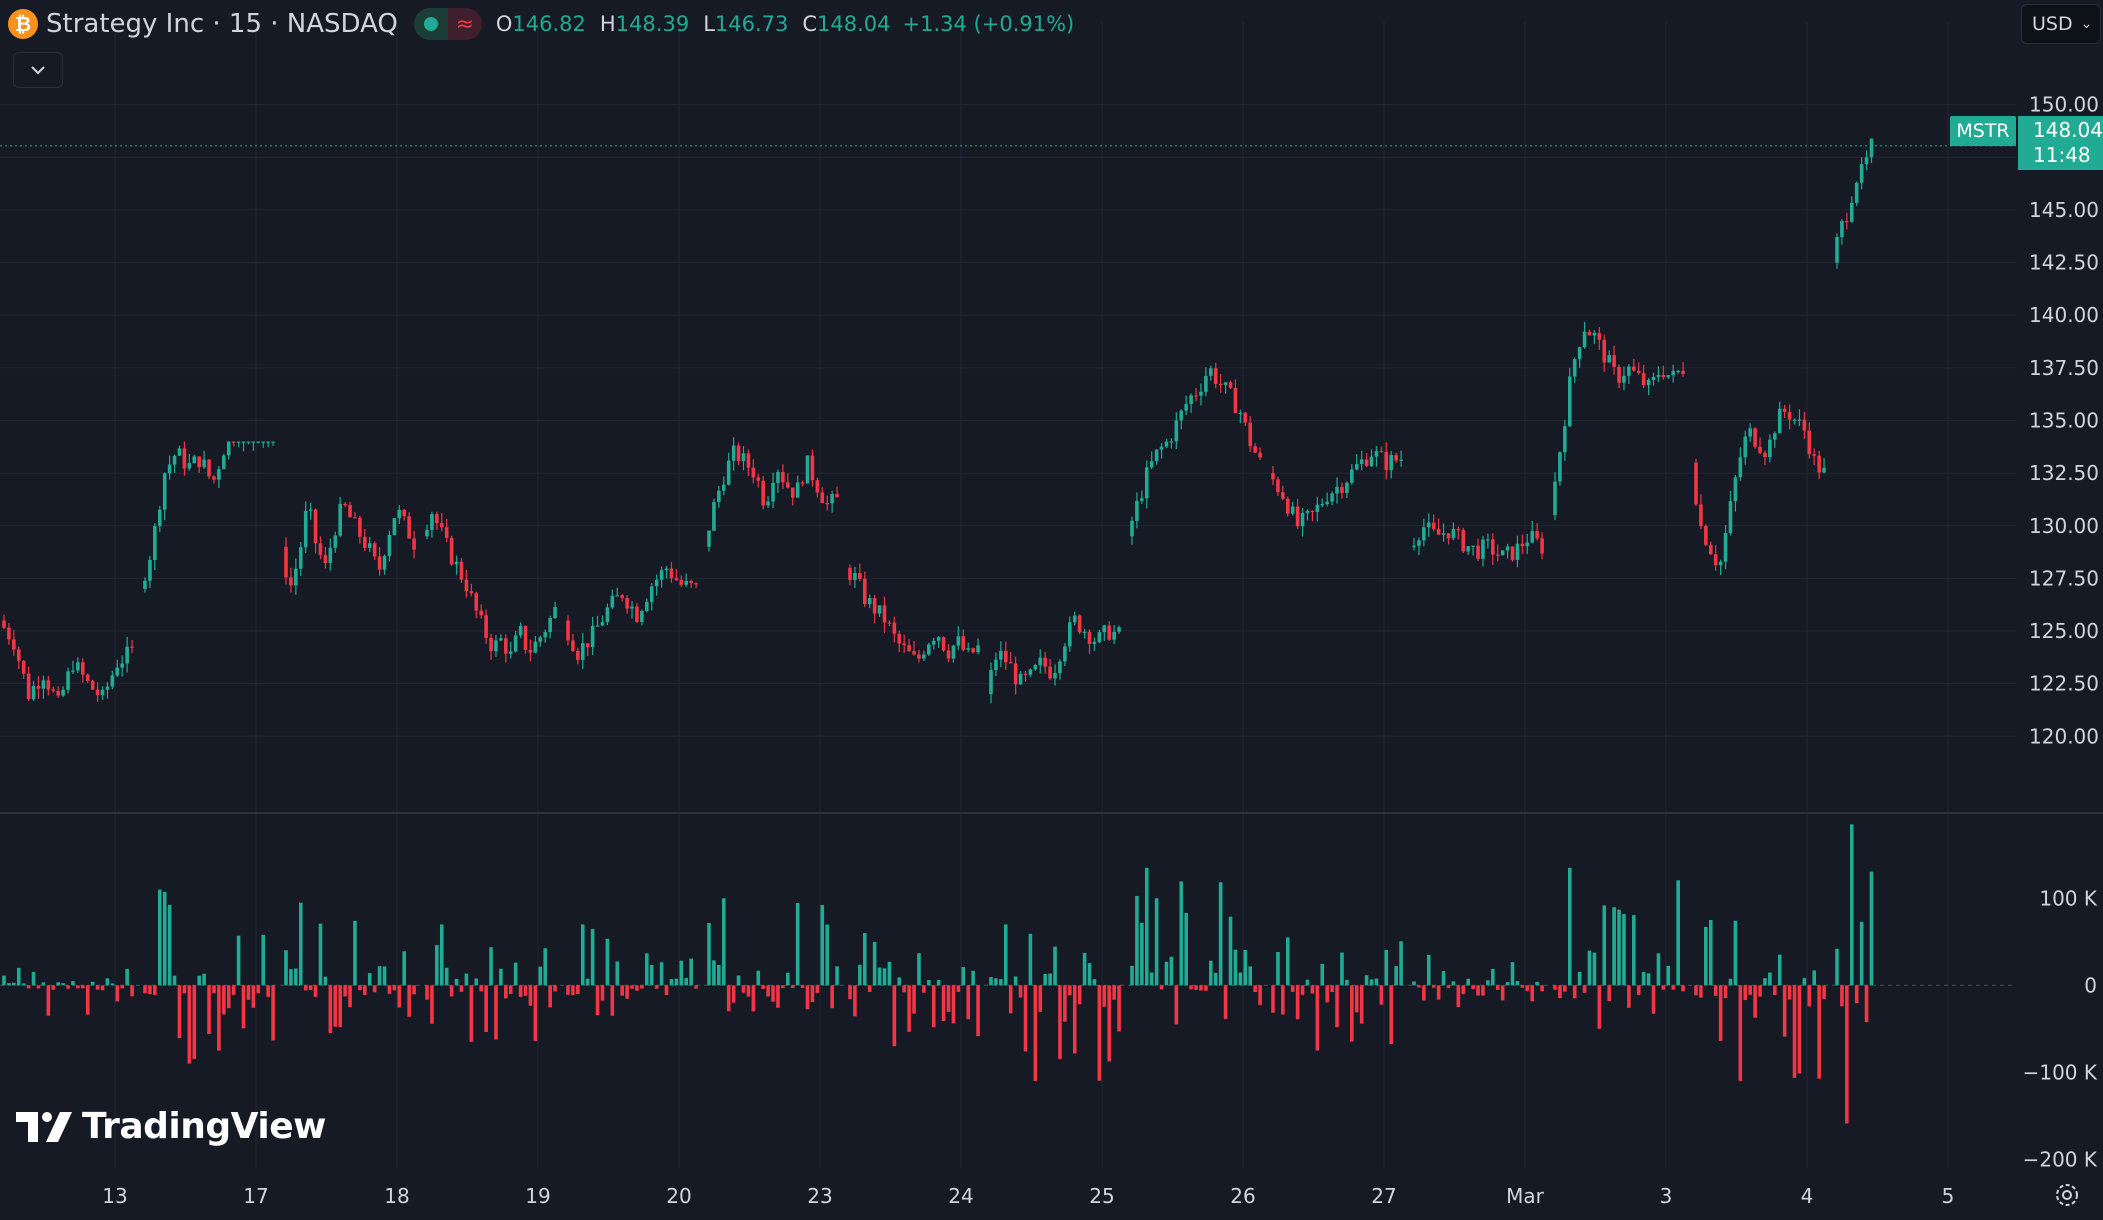 The image size is (2103, 1220). Describe the element at coordinates (23, 24) in the screenshot. I see `bitcoin-logo-icon: ₿` at that location.